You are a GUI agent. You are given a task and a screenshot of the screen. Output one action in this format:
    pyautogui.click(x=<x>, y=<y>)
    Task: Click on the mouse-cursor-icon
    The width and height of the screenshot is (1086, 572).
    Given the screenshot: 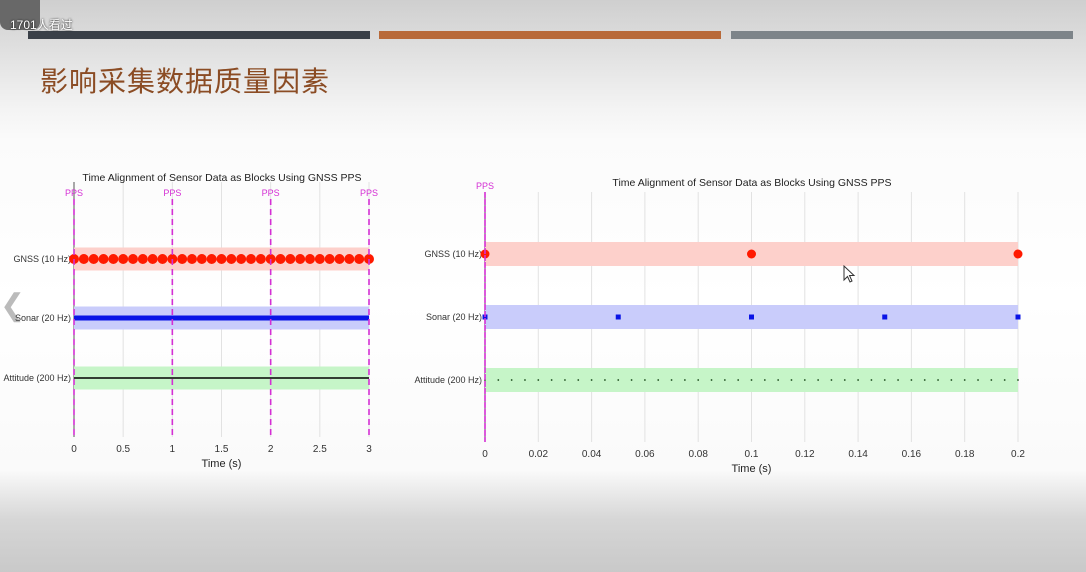 What is the action you would take?
    pyautogui.click(x=849, y=274)
    